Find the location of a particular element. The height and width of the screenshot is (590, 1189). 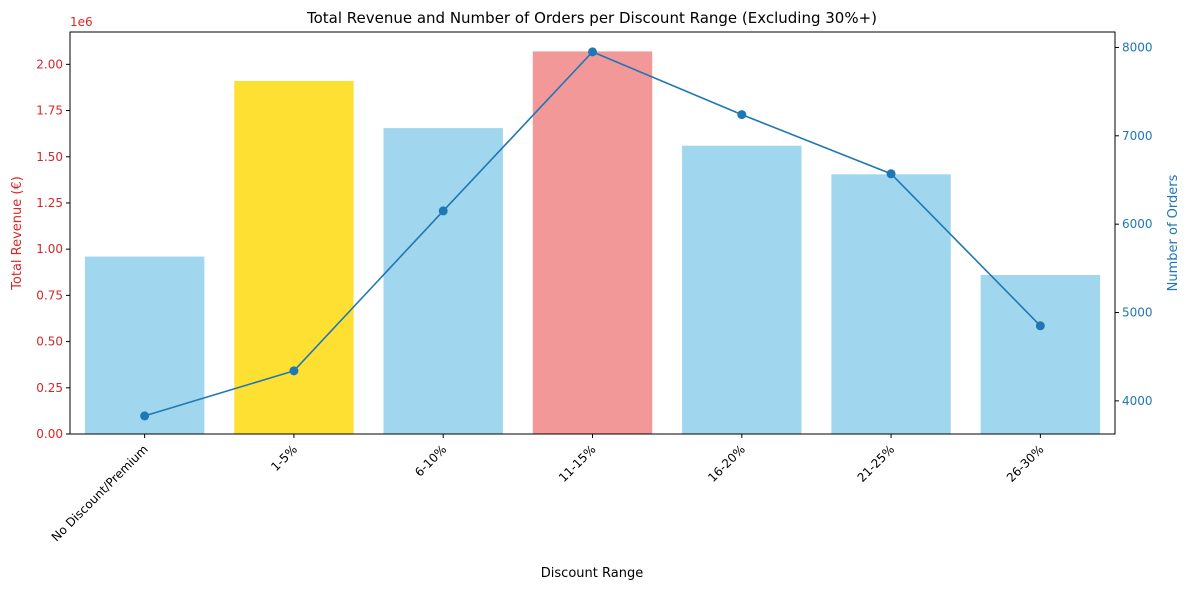

x-tick-label: 1-5% is located at coordinates (284, 458).